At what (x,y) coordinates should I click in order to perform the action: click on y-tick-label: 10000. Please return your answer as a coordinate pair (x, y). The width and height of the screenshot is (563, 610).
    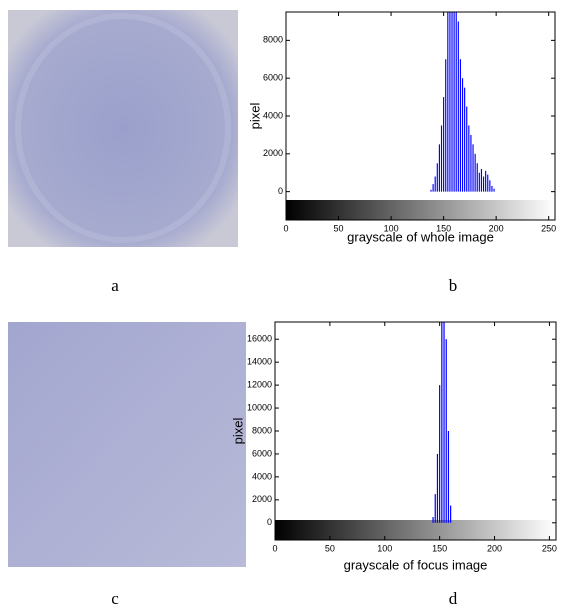
    Looking at the image, I should click on (259, 407).